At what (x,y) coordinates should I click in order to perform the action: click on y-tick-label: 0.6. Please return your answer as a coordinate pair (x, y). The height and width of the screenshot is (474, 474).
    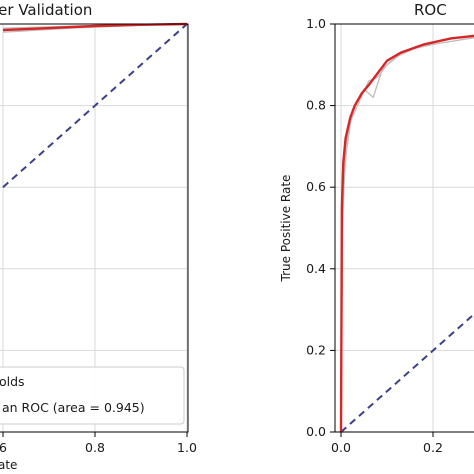
    Looking at the image, I should click on (316, 186).